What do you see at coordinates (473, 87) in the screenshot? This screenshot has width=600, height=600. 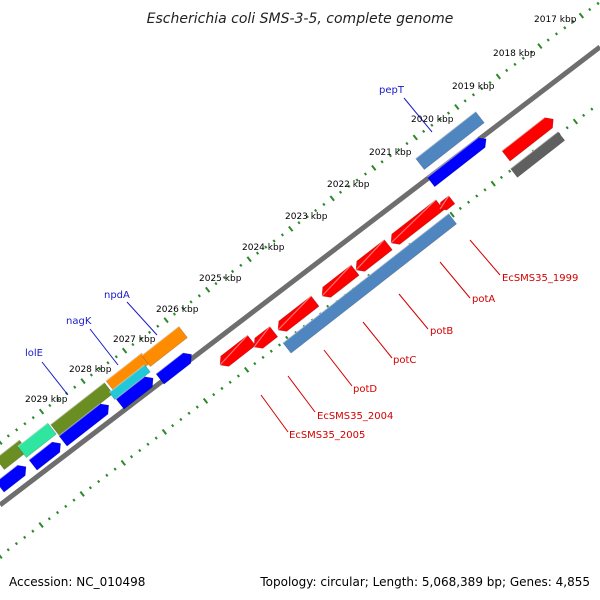 I see `tick-label-2019: 2019 kbp` at bounding box center [473, 87].